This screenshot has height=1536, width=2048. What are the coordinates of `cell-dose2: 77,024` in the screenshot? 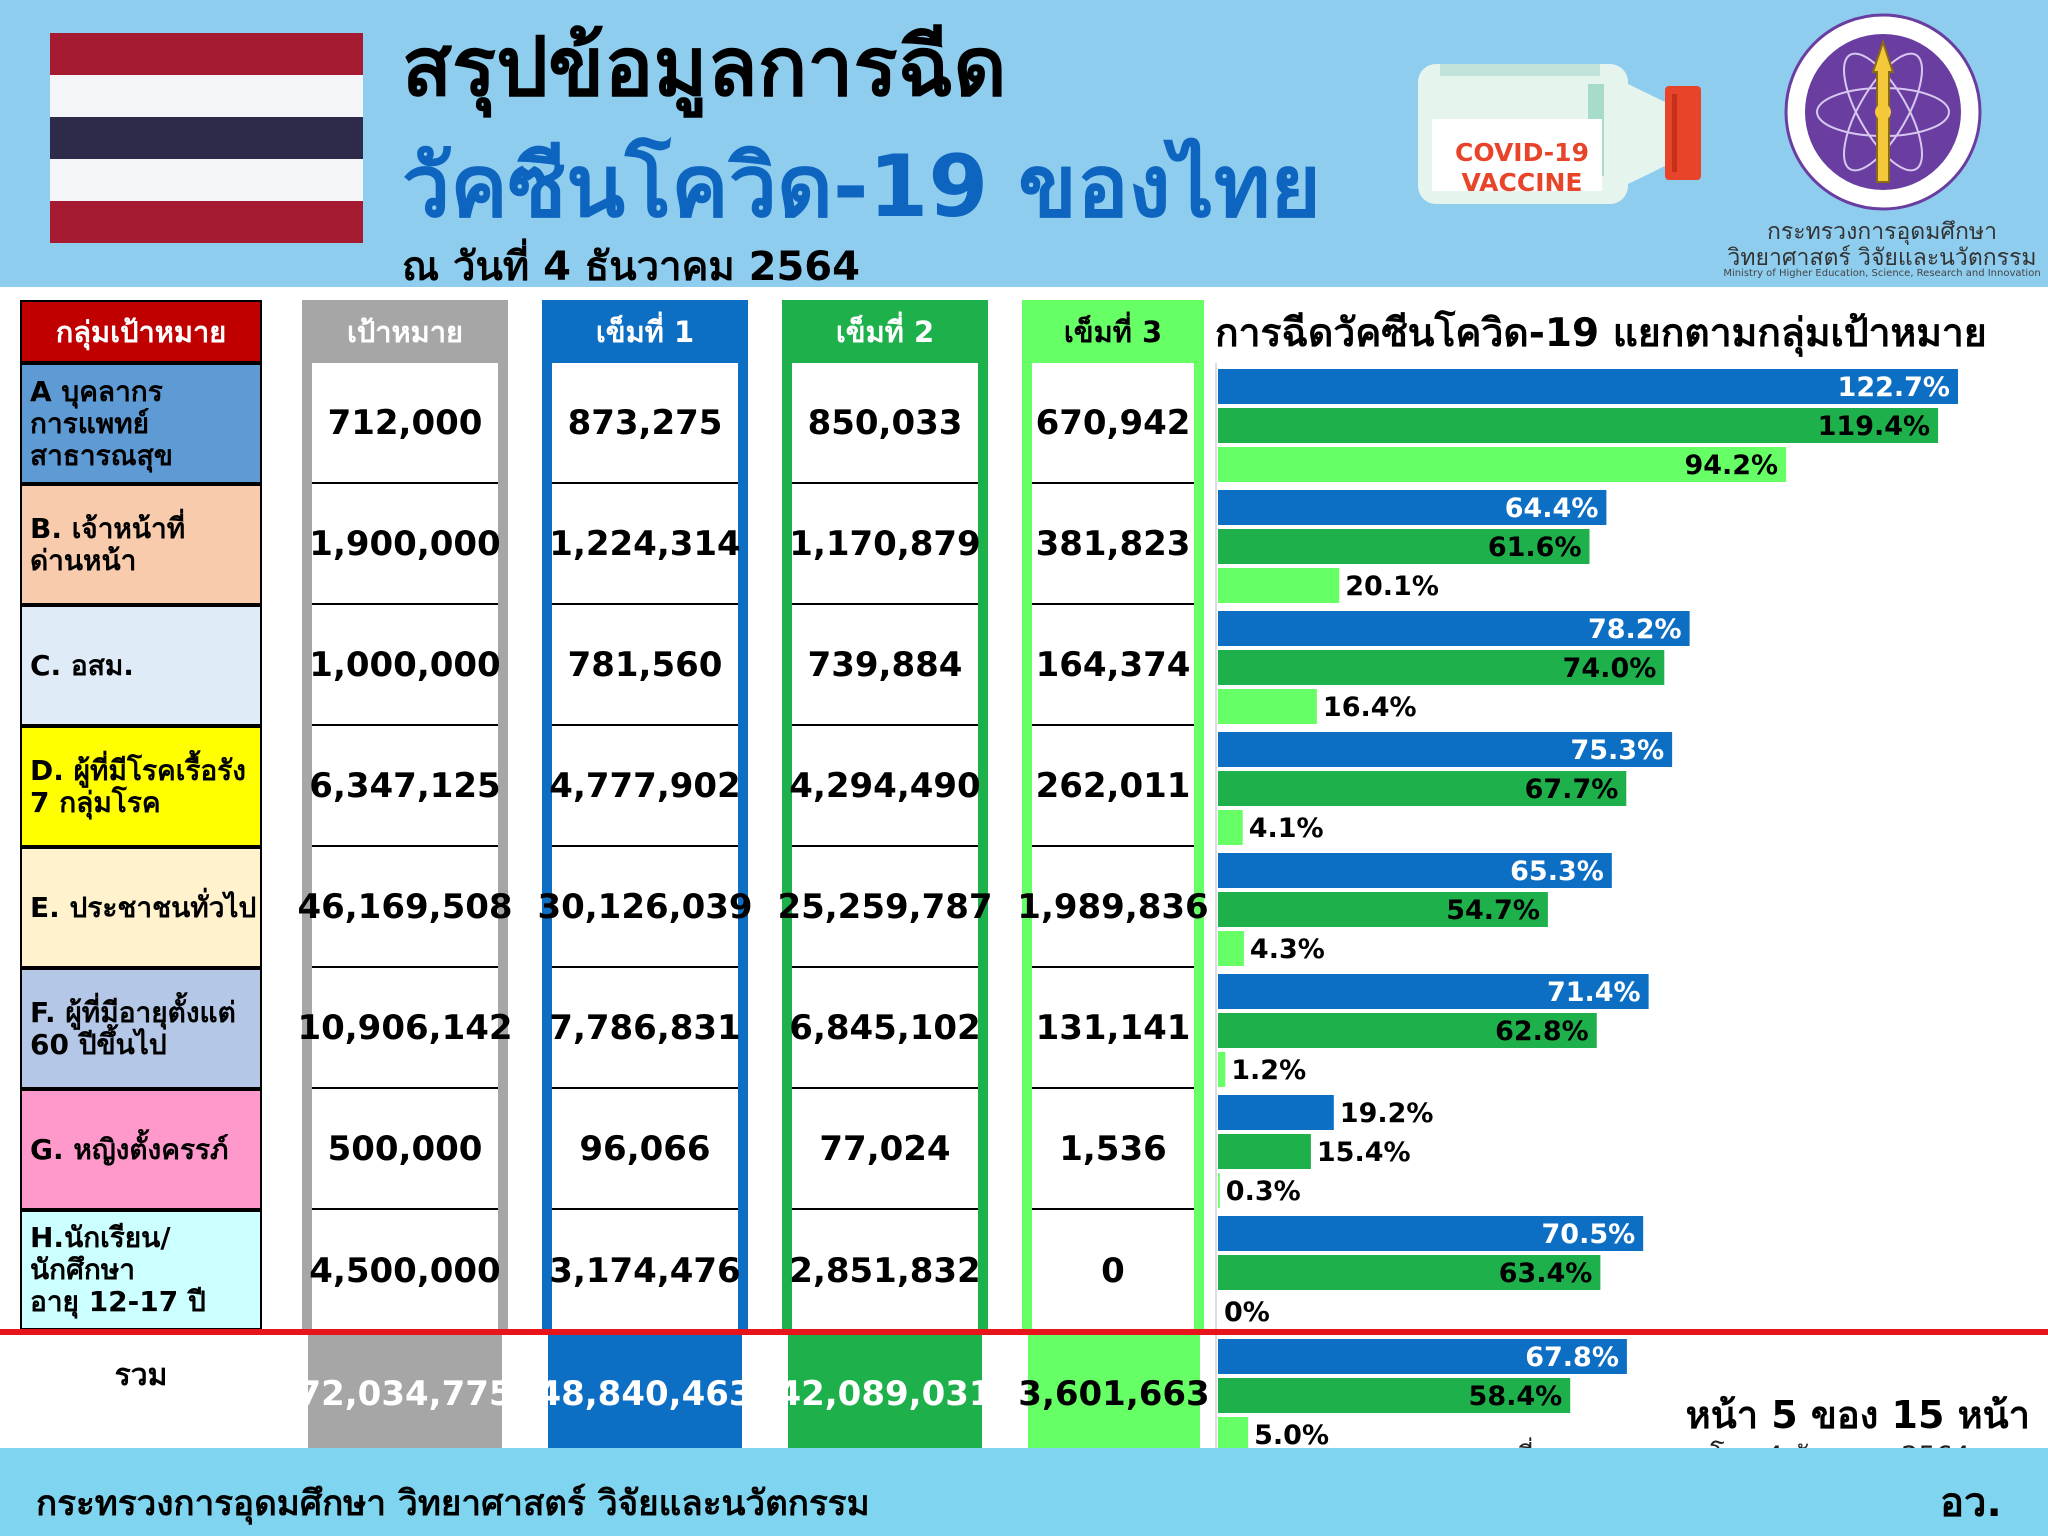 It's located at (885, 1149).